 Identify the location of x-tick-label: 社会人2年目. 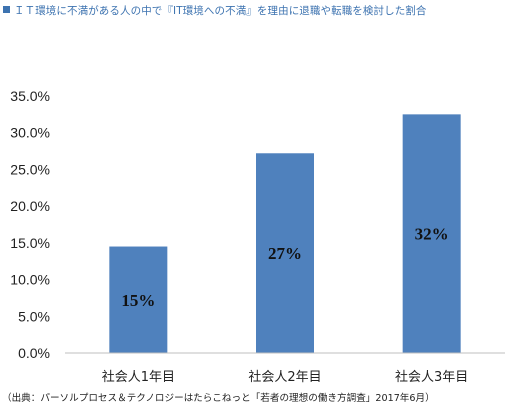
(284, 377).